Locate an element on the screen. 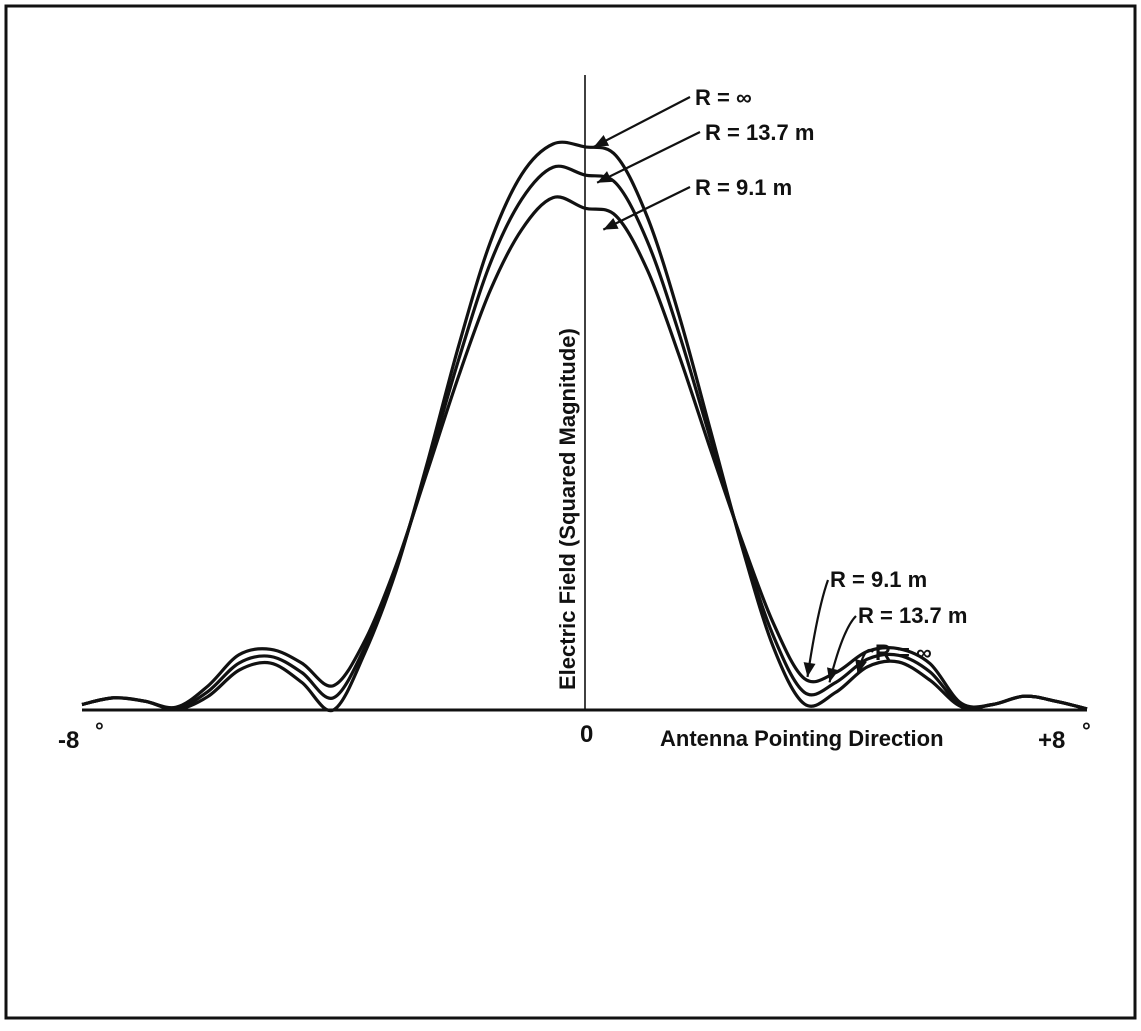  annotation-arrows is located at coordinates (733, 389).